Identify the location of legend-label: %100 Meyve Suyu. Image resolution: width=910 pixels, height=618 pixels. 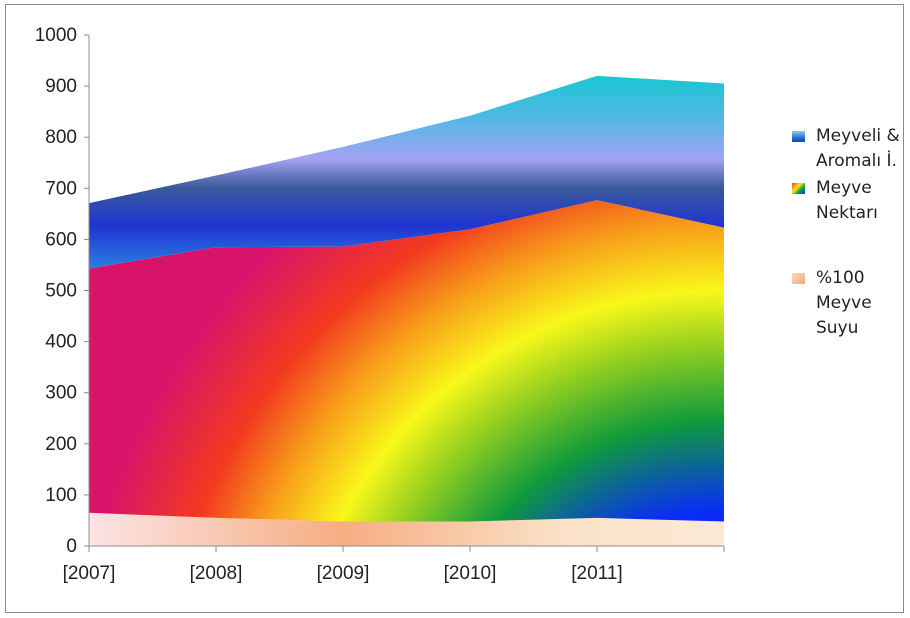
(844, 303).